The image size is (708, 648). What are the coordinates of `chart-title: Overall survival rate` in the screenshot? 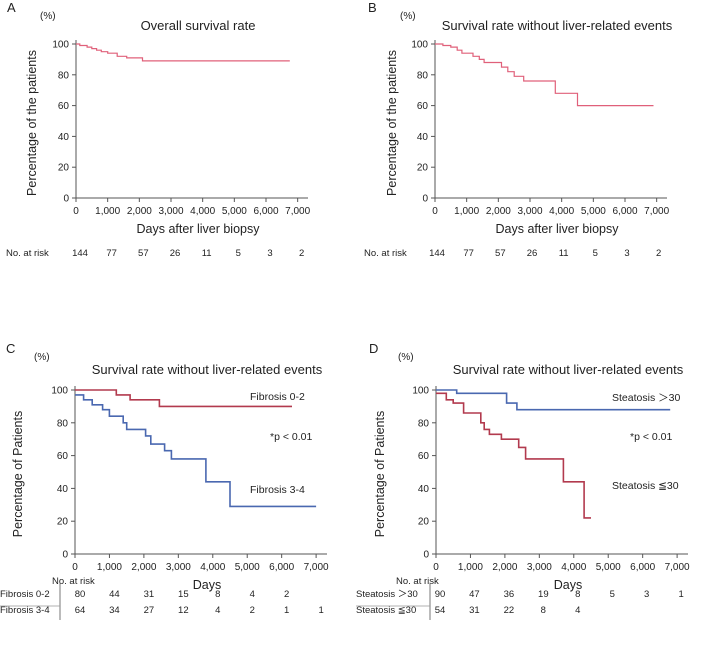 It's located at (198, 25).